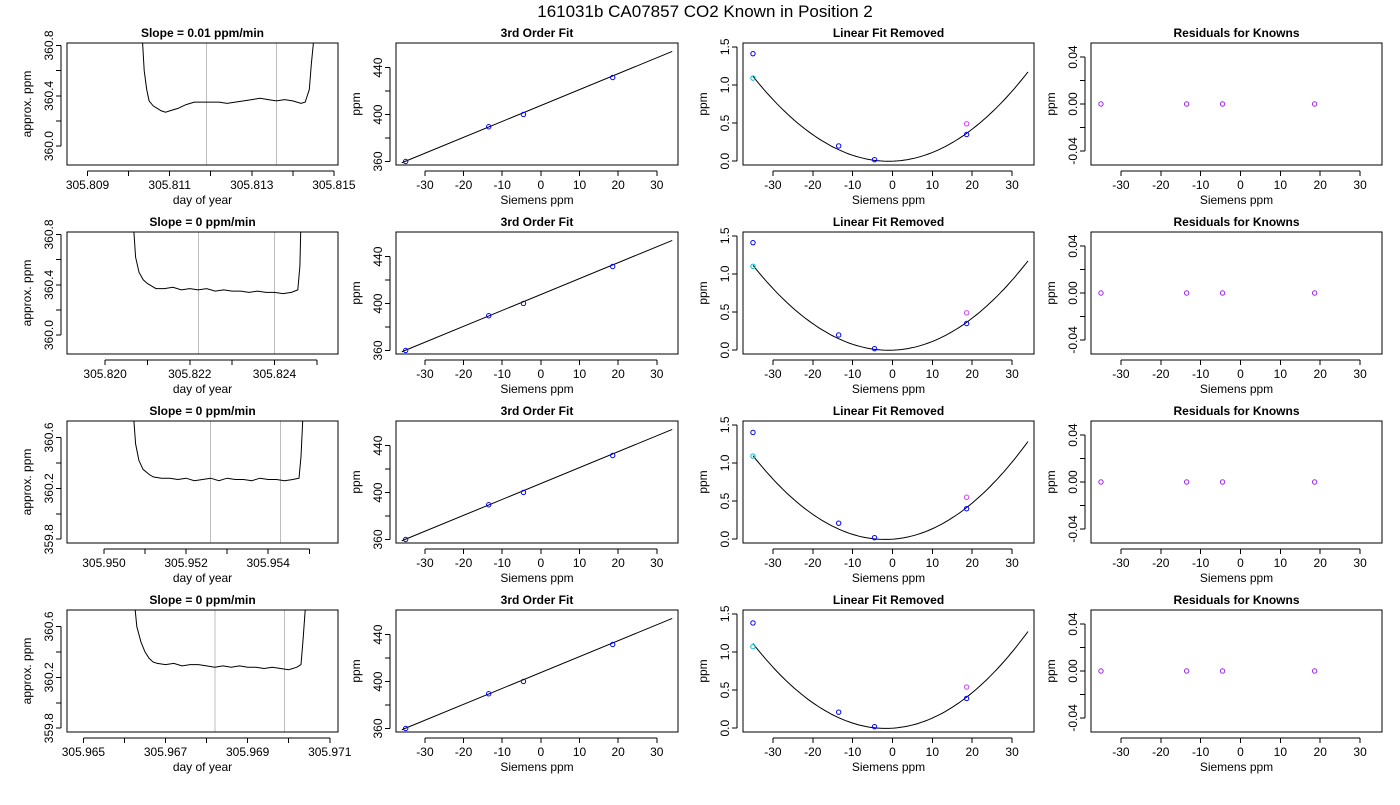  I want to click on y-tick-label: 360.6, so click(49, 626).